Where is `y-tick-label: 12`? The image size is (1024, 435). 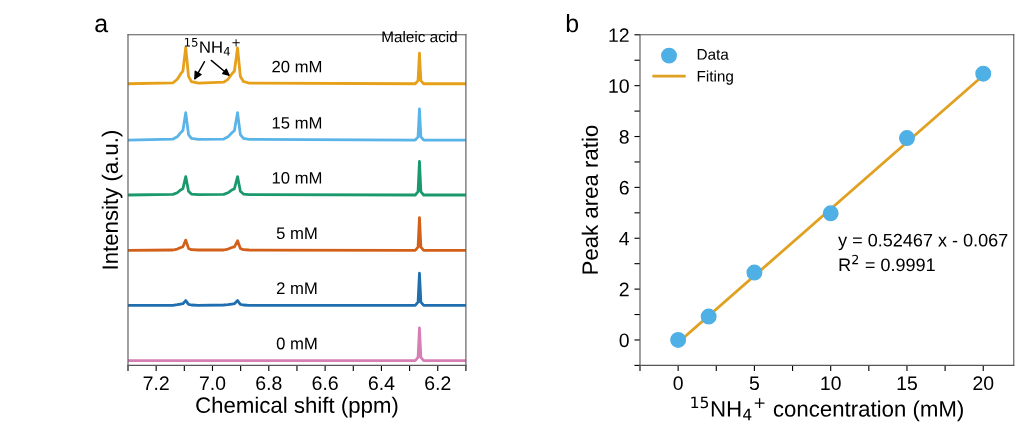
y-tick-label: 12 is located at coordinates (619, 35).